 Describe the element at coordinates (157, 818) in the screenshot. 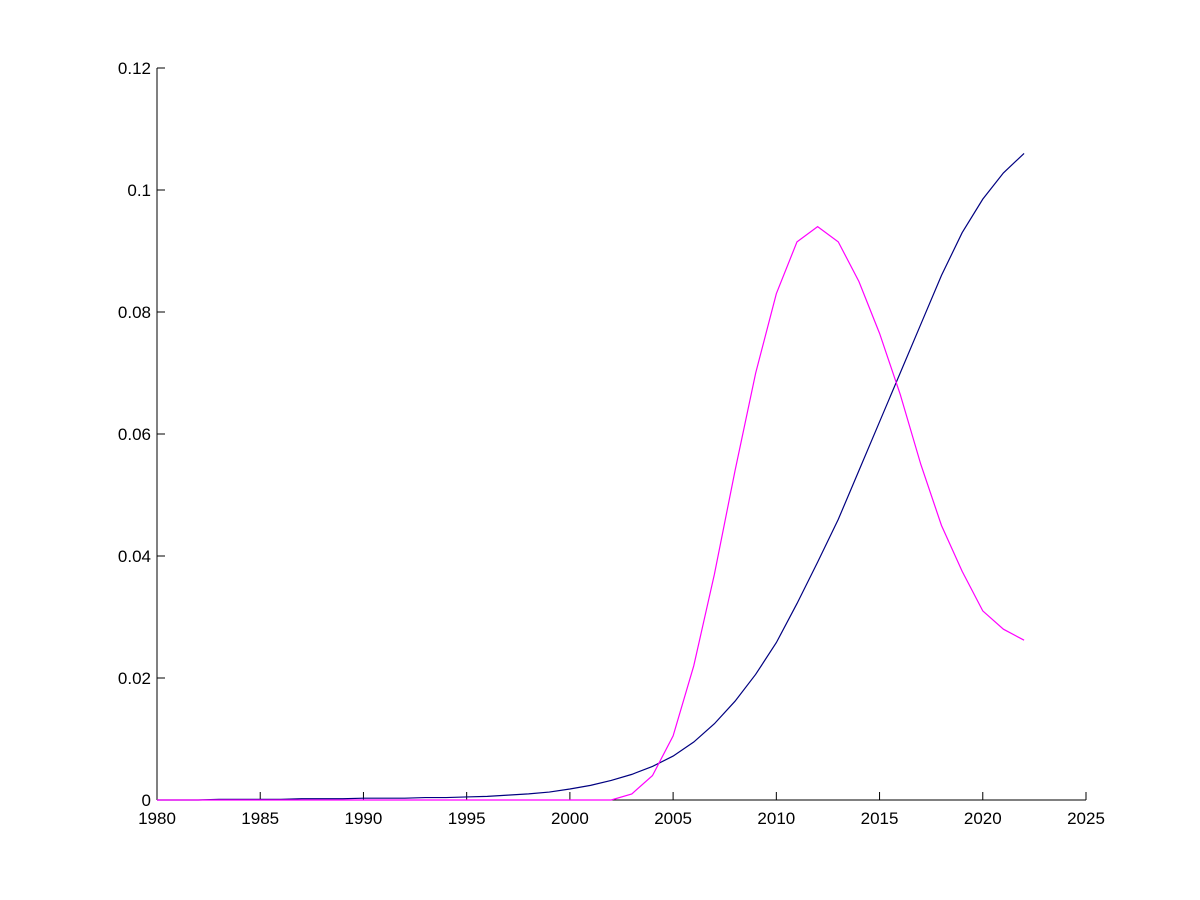

I see `x-tick-label: 1980` at that location.